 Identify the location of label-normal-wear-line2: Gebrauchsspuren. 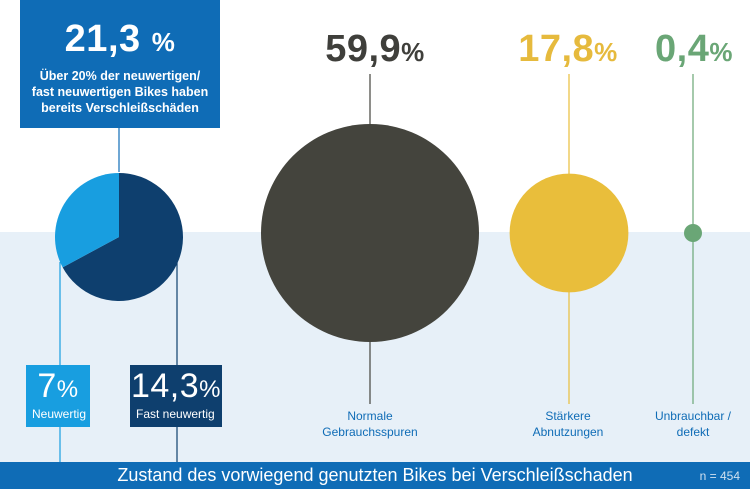
(370, 432).